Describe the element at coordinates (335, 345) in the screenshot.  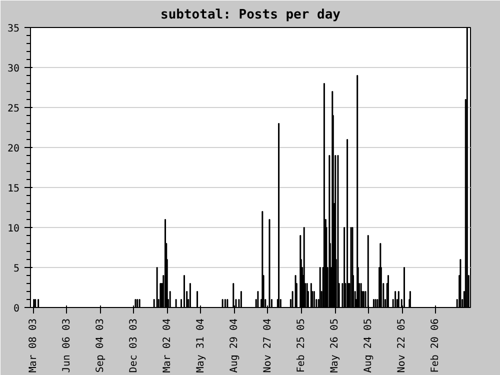
I see `x-tick-label: May 26 05` at that location.